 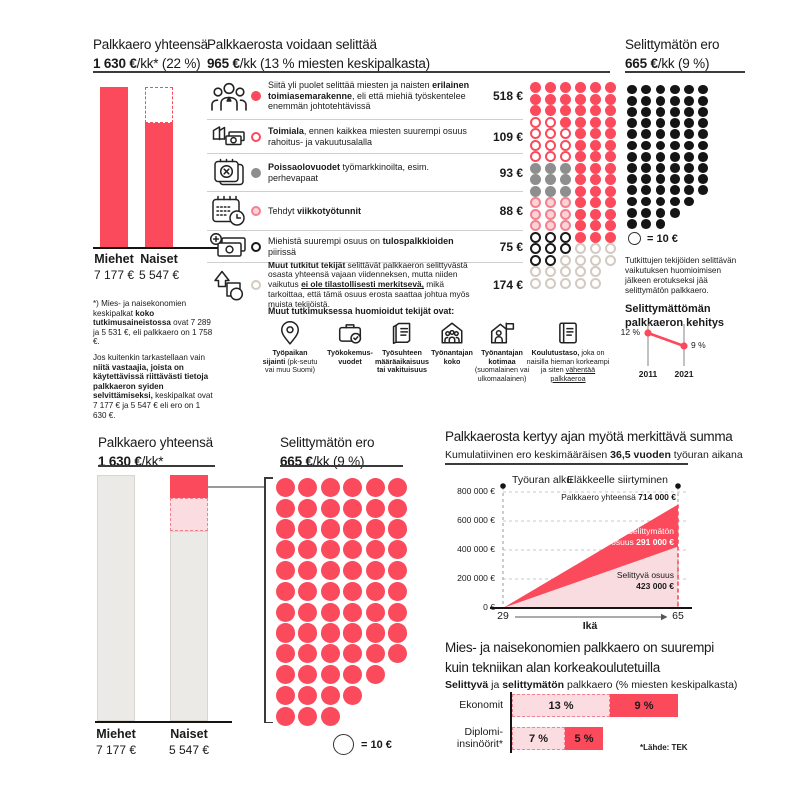 I want to click on connector-line, so click(x=236, y=487).